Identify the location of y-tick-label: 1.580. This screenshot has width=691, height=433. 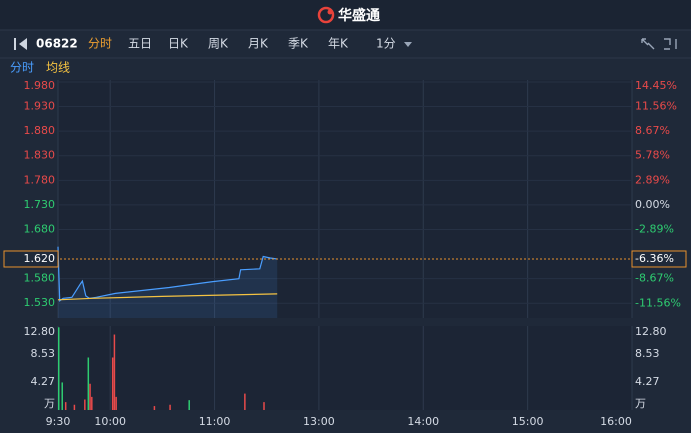
(40, 278).